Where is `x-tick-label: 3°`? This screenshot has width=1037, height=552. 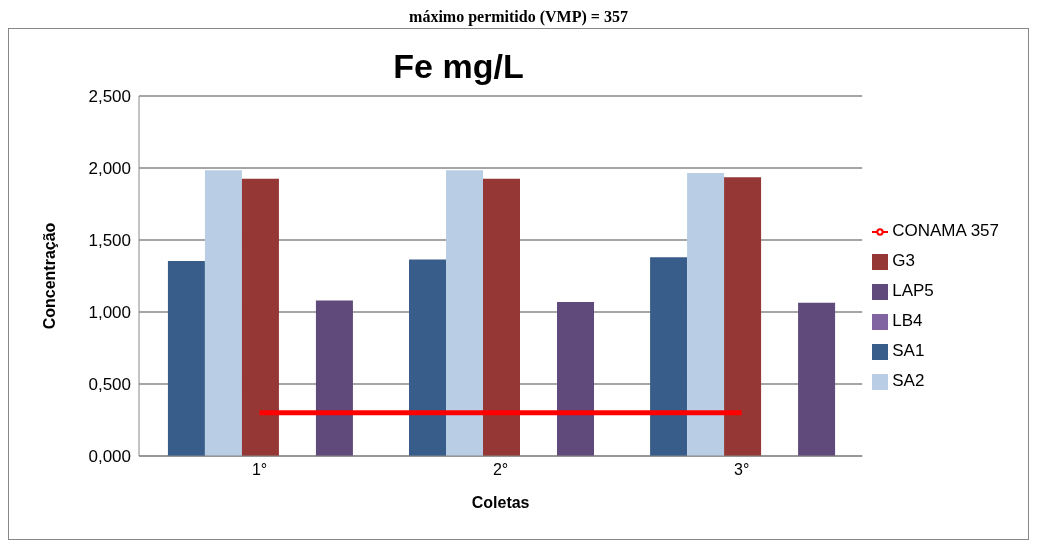
x-tick-label: 3° is located at coordinates (742, 470).